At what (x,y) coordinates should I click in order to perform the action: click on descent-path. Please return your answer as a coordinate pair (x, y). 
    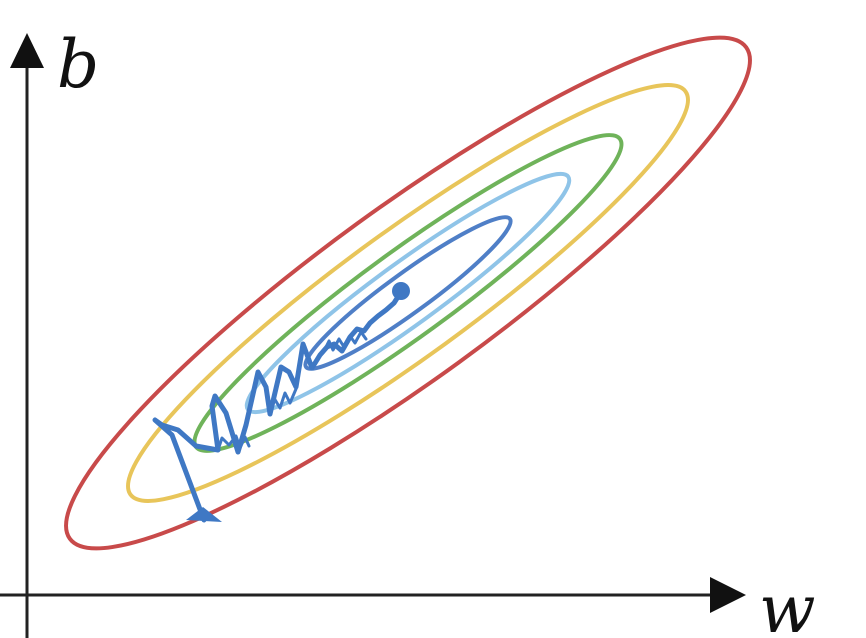
    Looking at the image, I should click on (278, 406).